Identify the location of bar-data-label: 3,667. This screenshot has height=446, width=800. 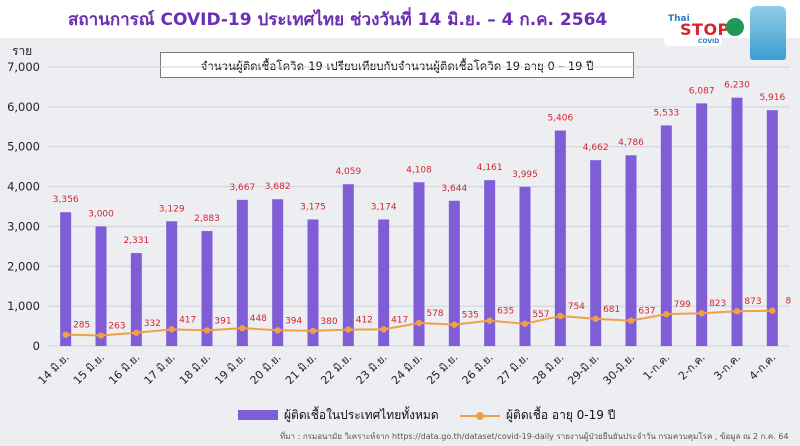
(242, 188).